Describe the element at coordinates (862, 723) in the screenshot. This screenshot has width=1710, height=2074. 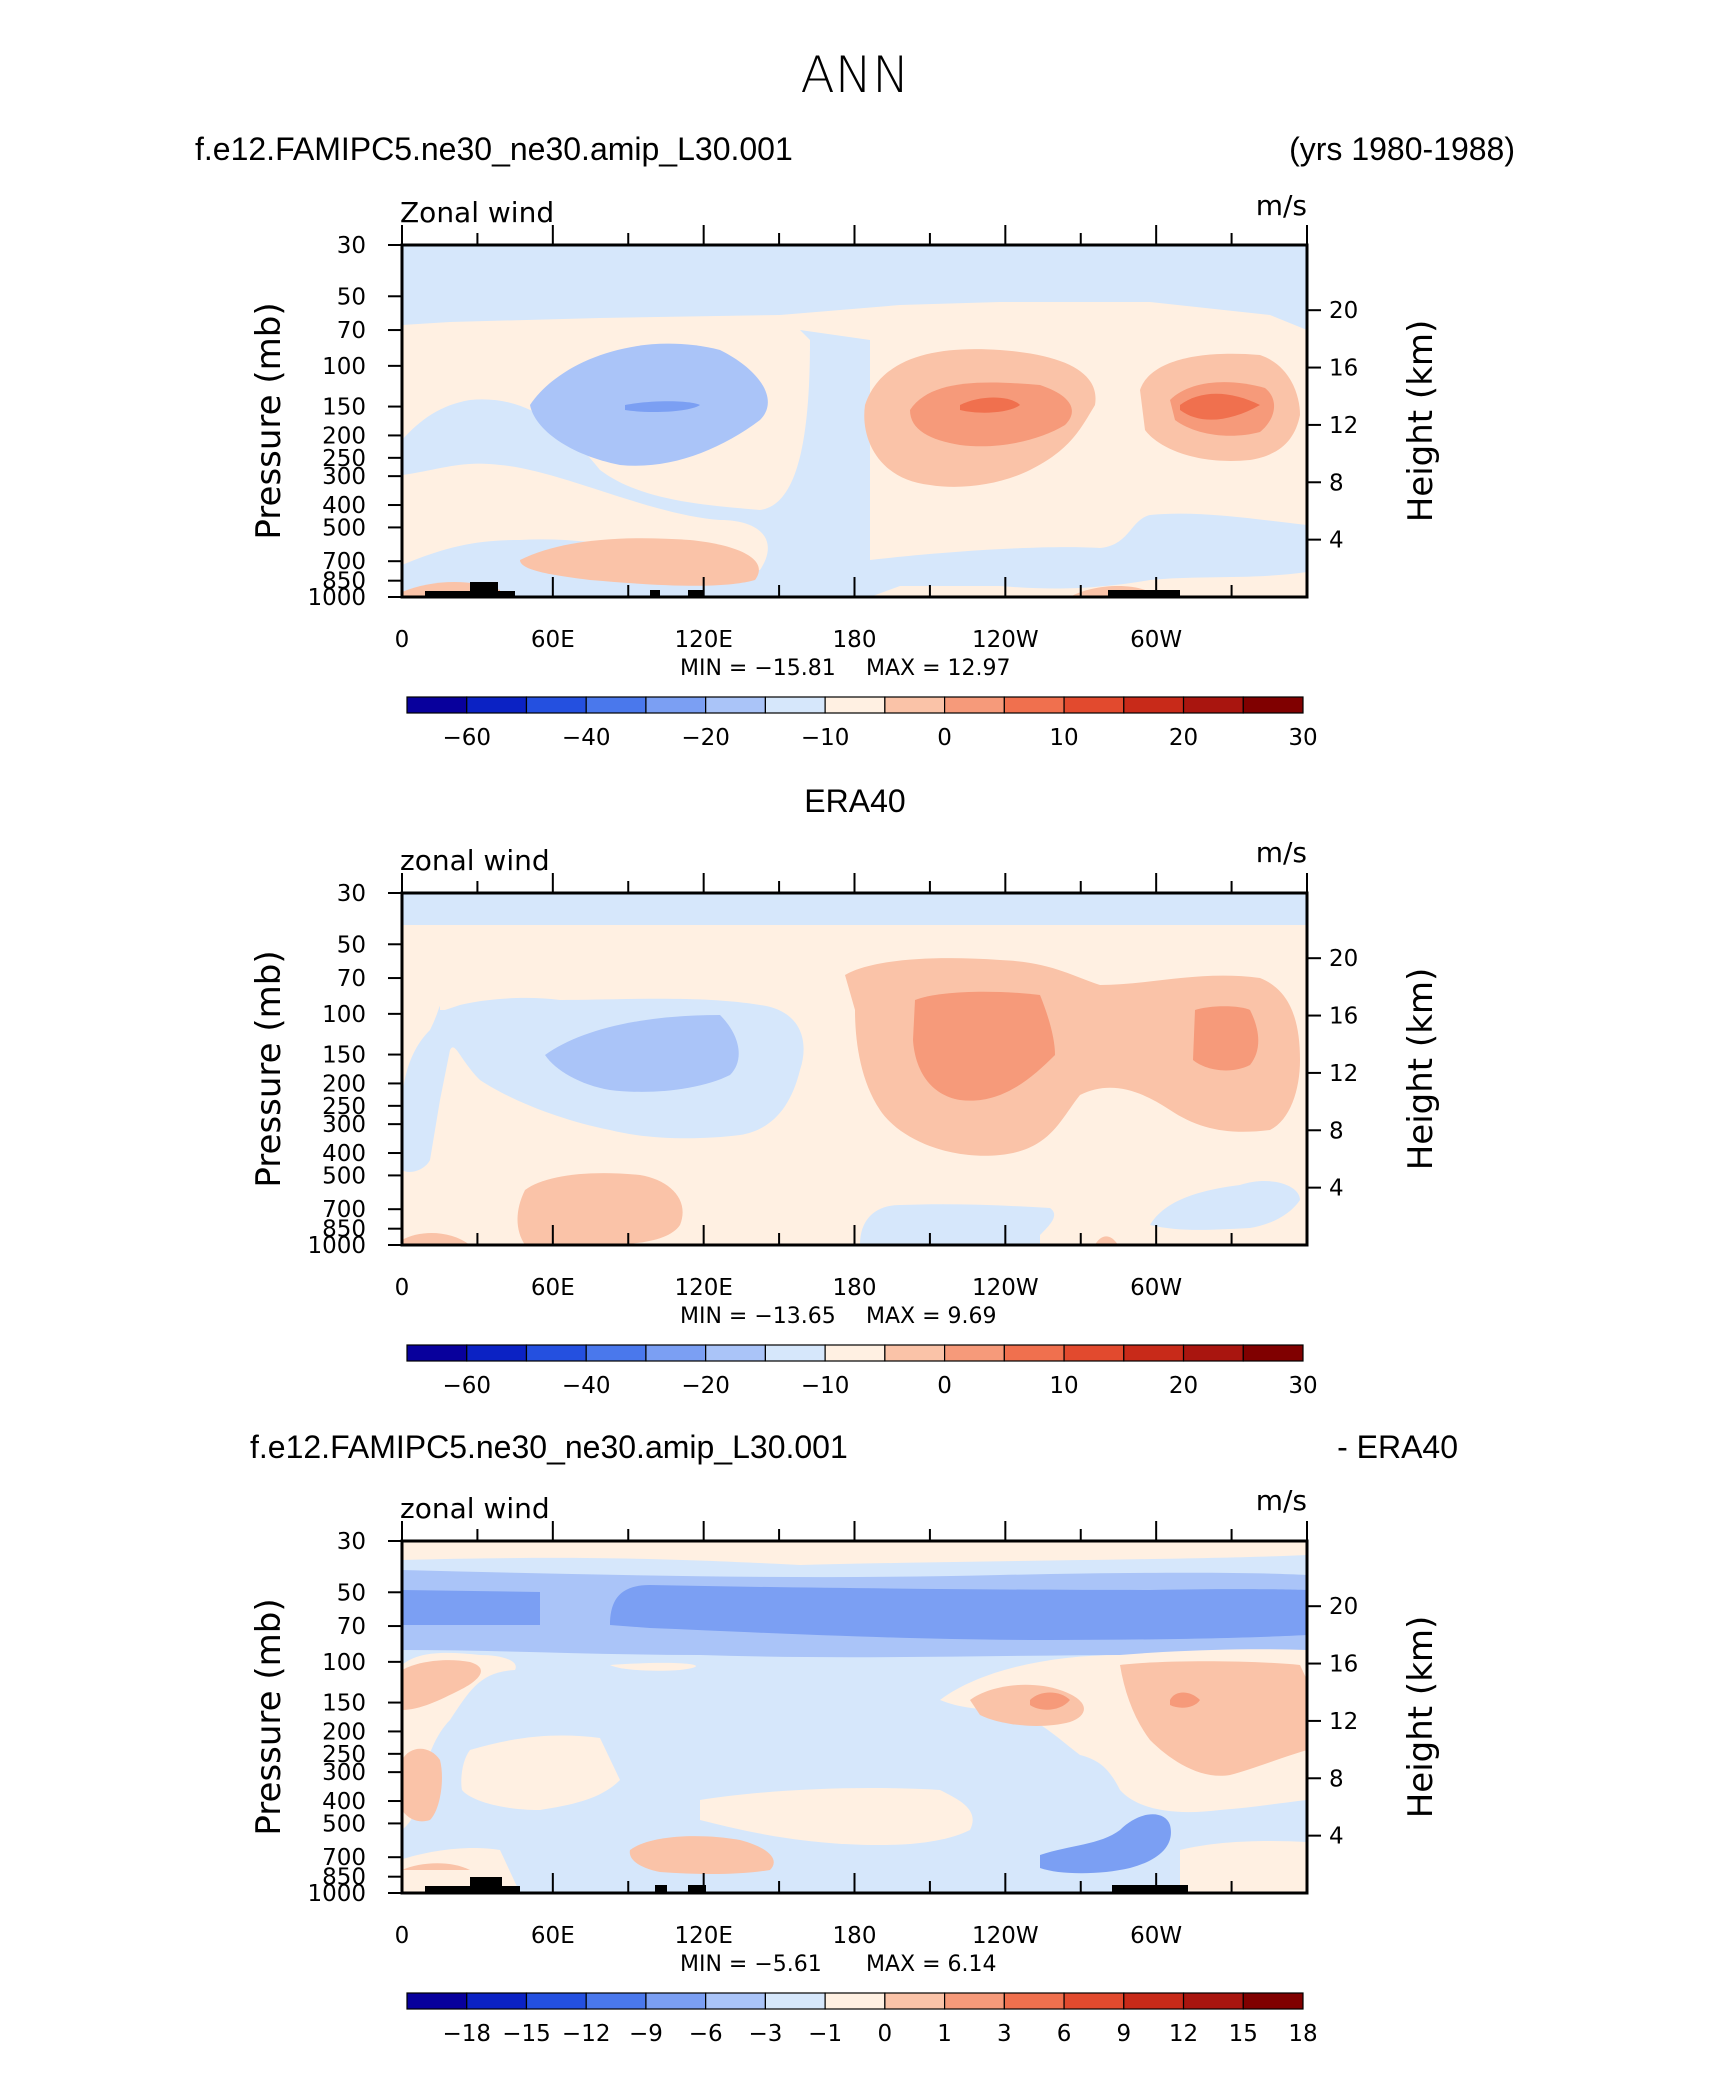
I see `colorbar-model: −60 −40 −20 −10 0 10 20 30` at that location.